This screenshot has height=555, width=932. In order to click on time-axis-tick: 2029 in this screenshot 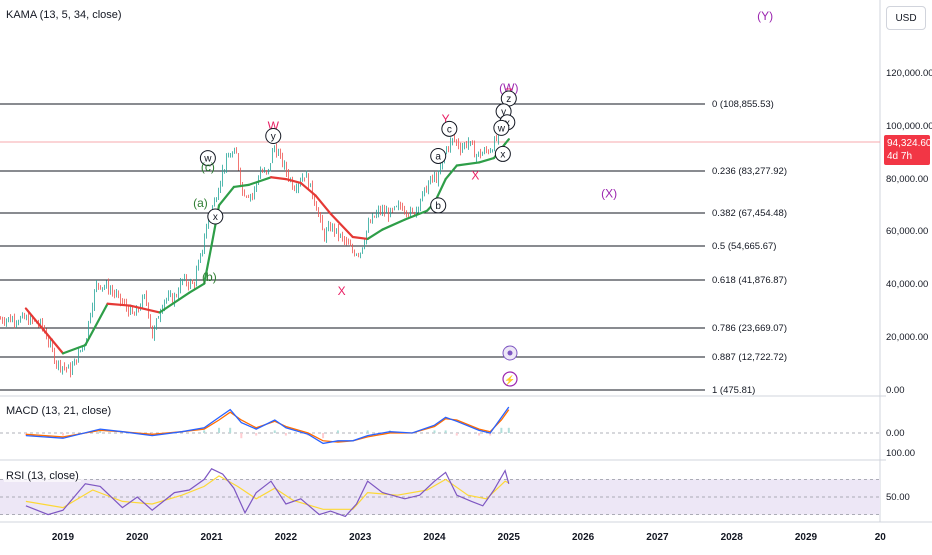, I will do `click(806, 537)`.